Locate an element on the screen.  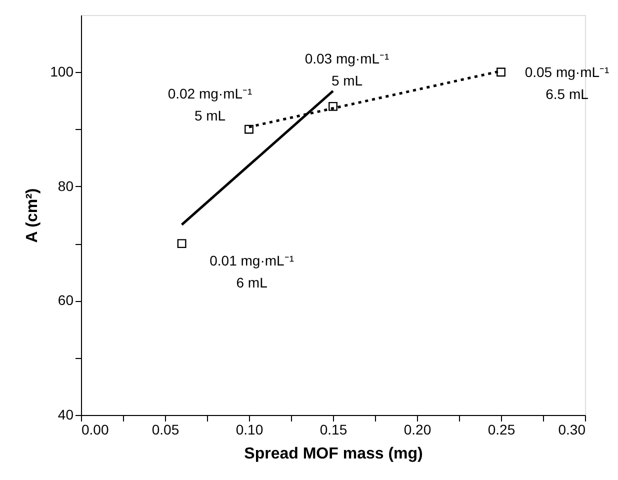
annotation: 0.05 mg·mL⁻¹ 6.5 mL is located at coordinates (567, 83).